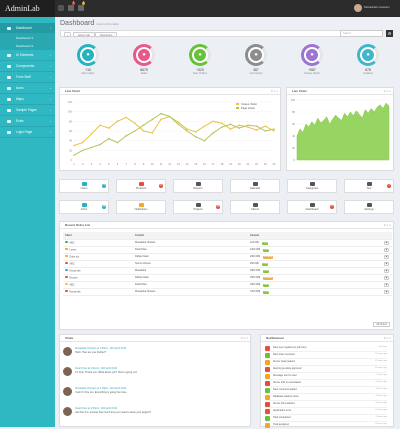 The height and width of the screenshot is (429, 400). I want to click on app-logo: AdminLab, so click(27, 8).